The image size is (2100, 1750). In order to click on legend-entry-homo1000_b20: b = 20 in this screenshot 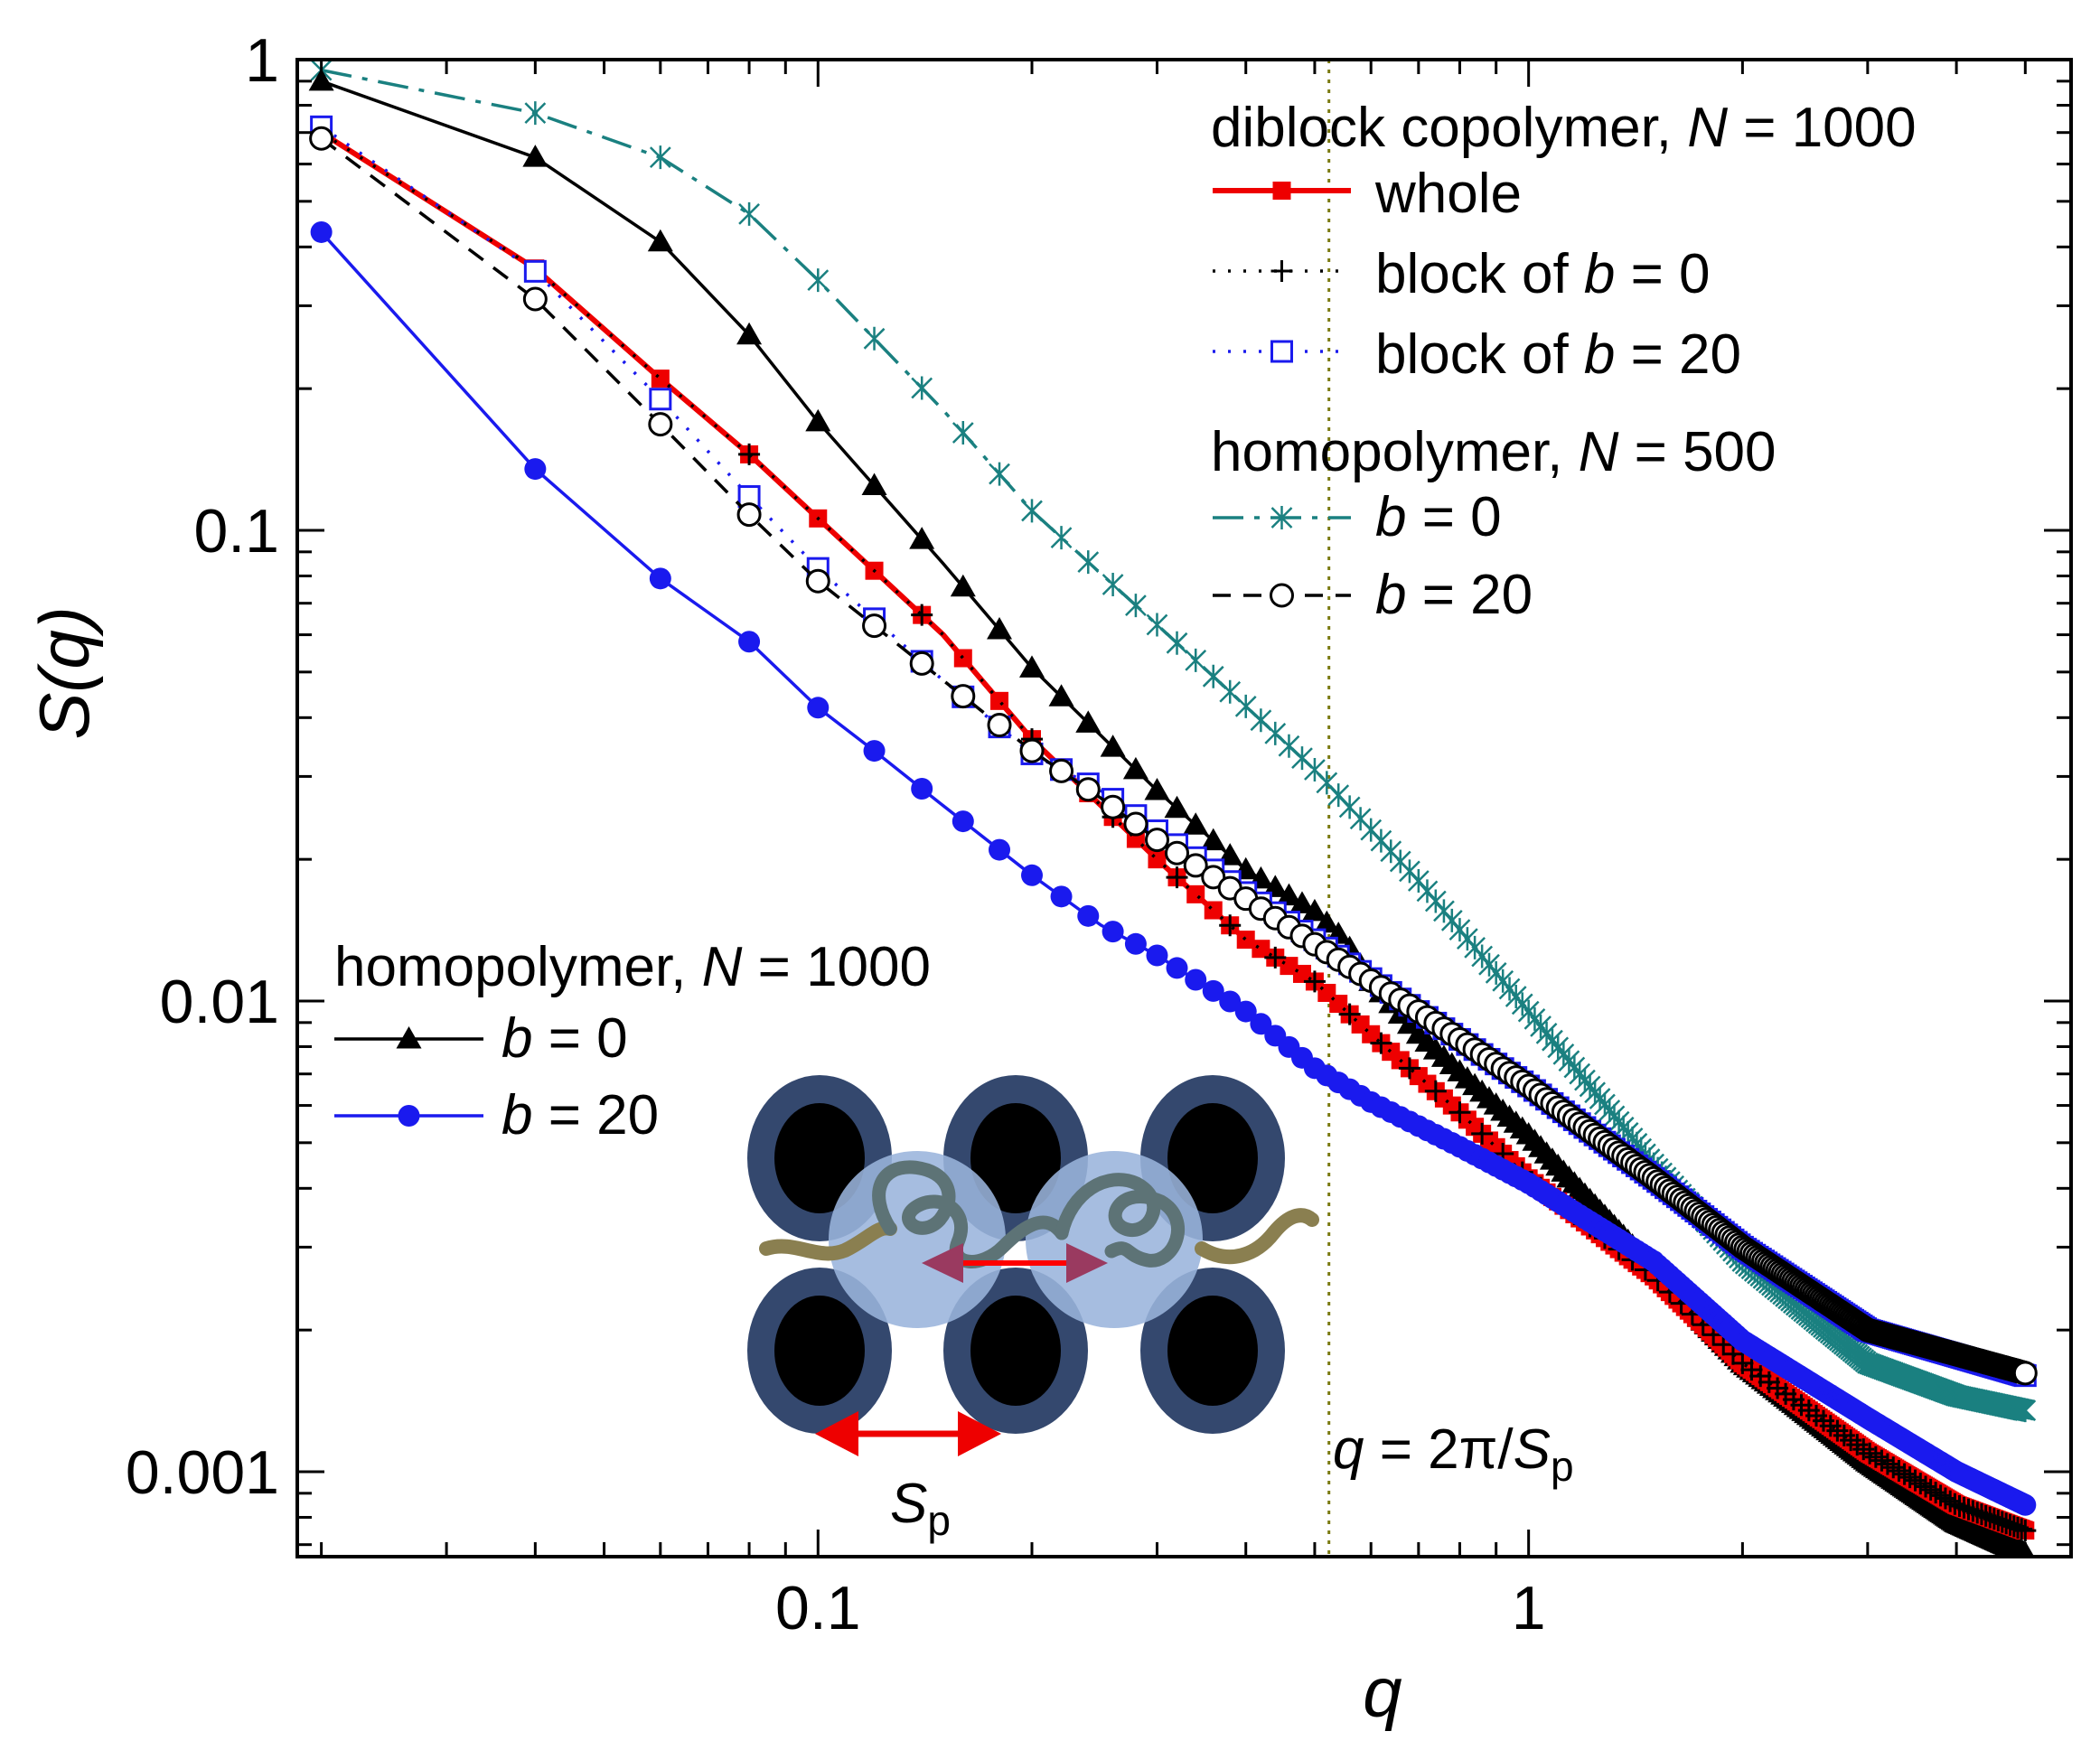, I will do `click(580, 1115)`.